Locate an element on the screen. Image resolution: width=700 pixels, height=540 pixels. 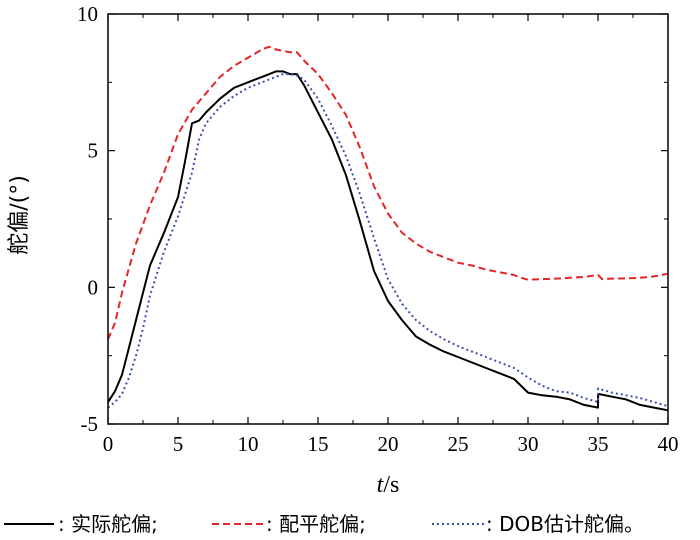
x-tick-label-1: 5 is located at coordinates (178, 444).